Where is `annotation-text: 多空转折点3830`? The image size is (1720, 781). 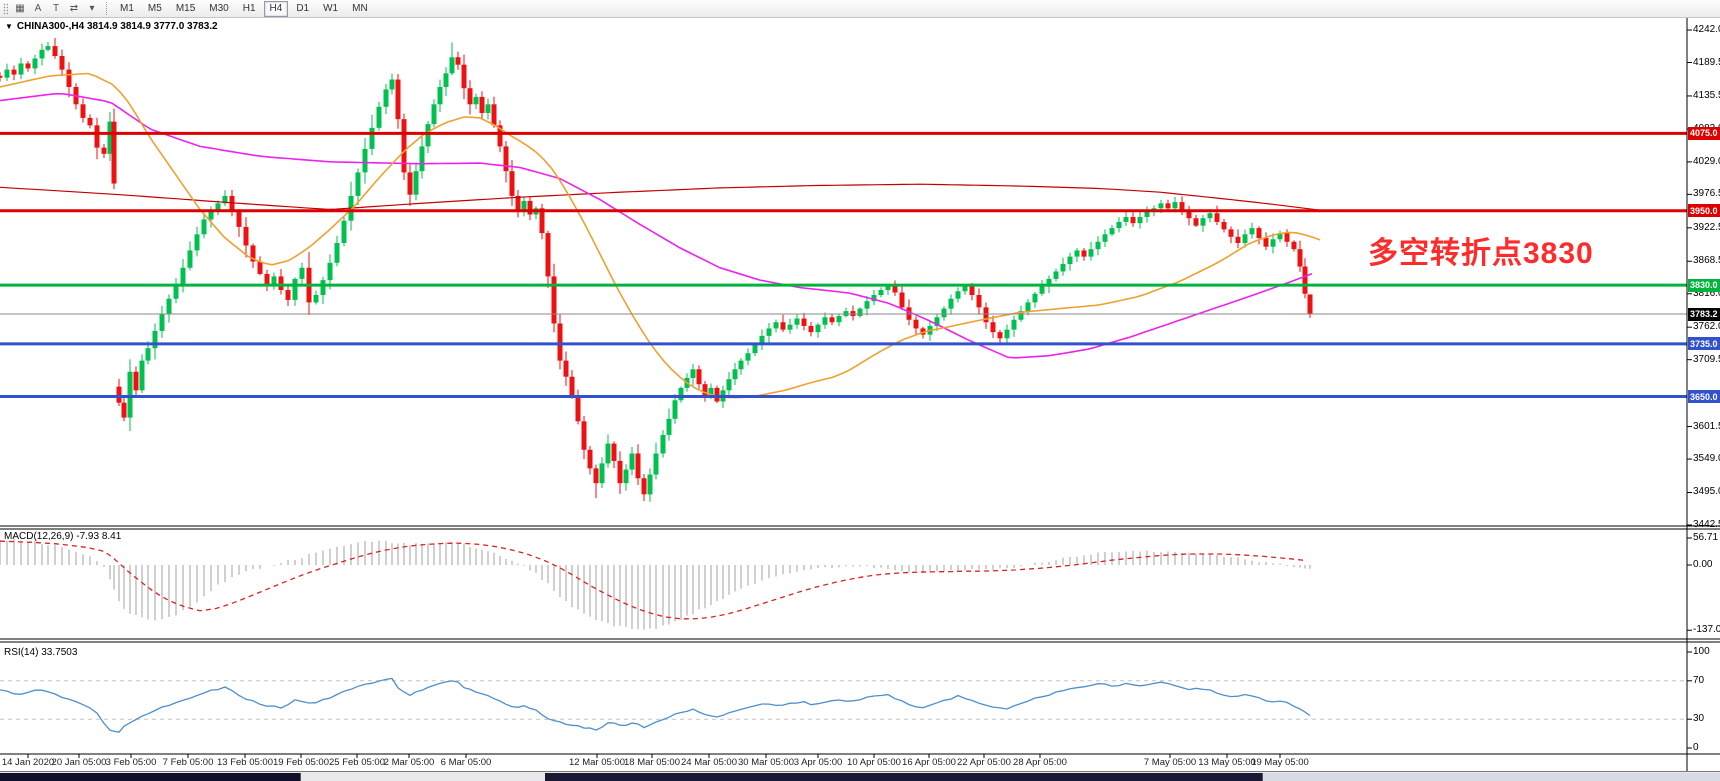
annotation-text: 多空转折点3830 is located at coordinates (1481, 253).